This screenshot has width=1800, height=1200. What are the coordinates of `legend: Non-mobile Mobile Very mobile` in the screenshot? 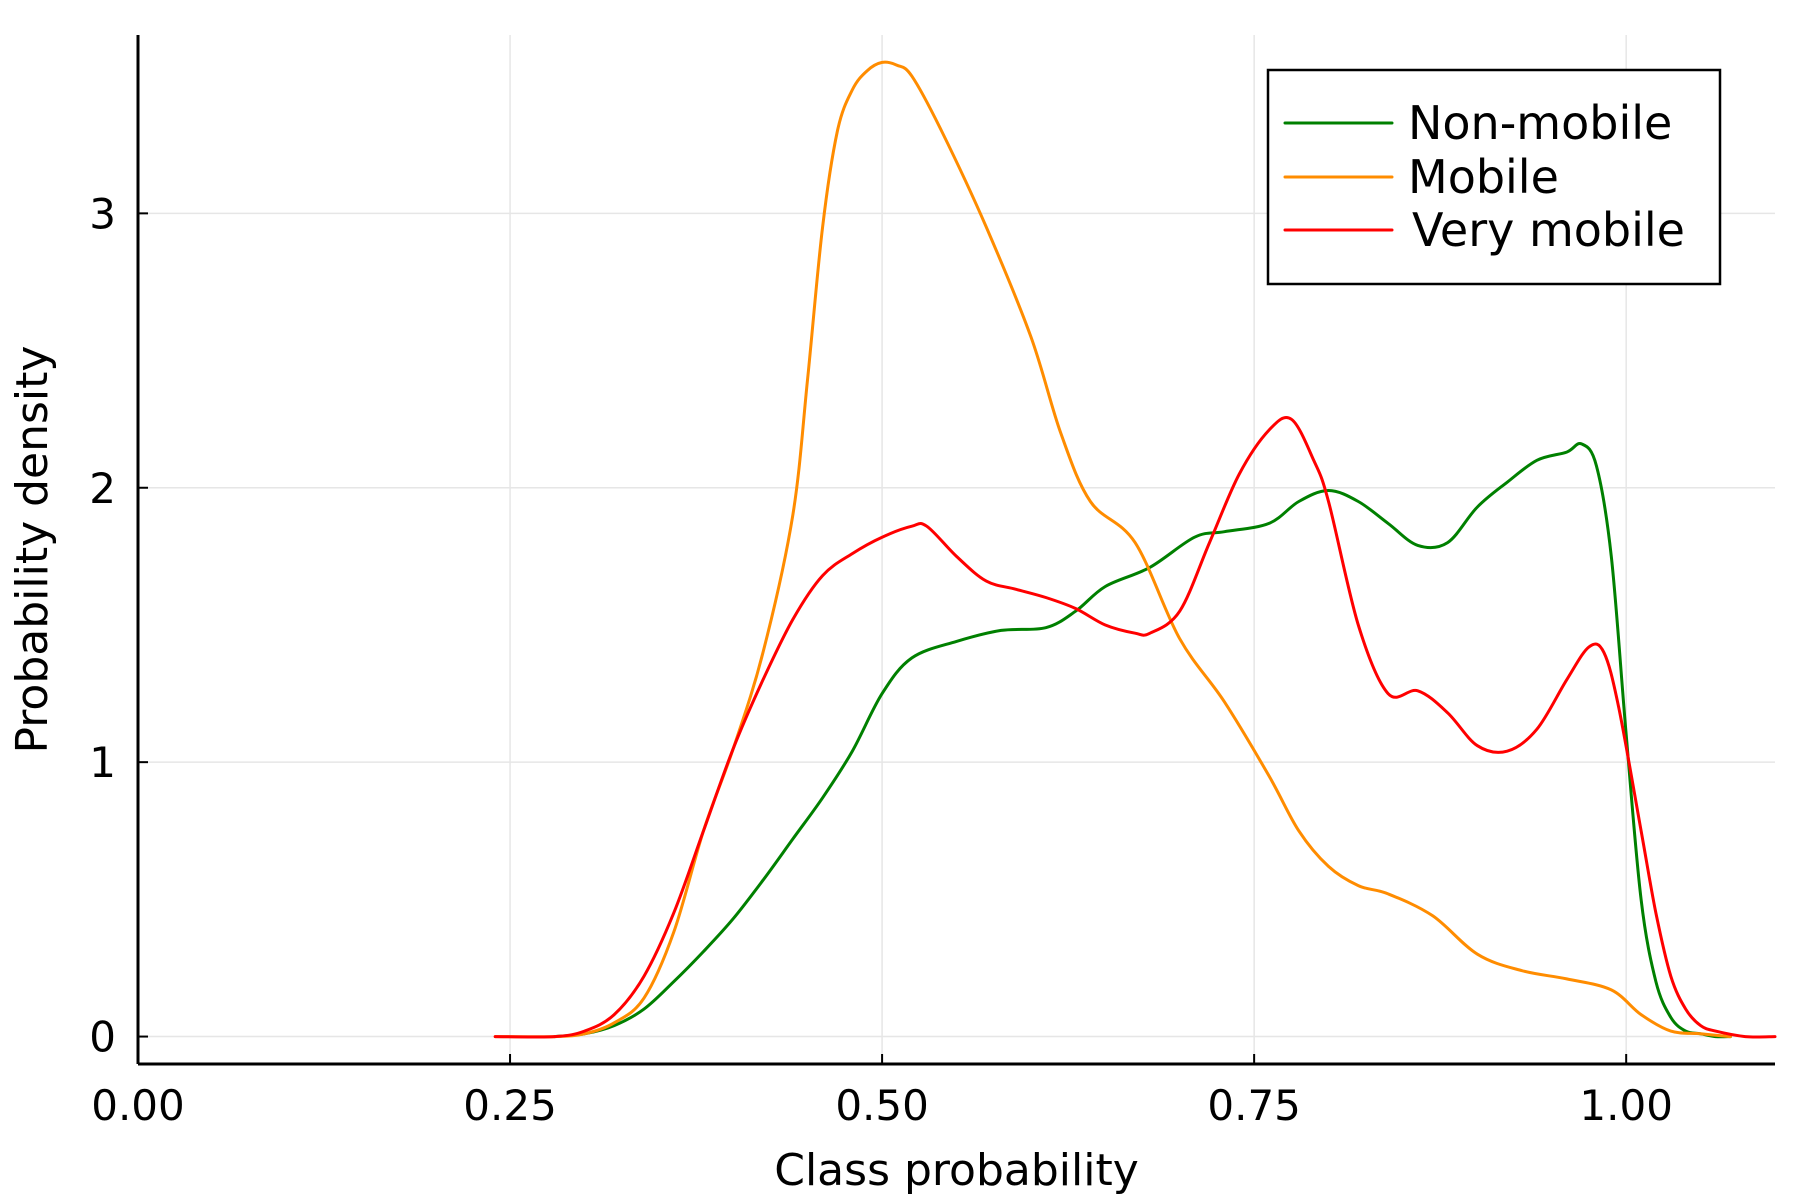 It's located at (1494, 177).